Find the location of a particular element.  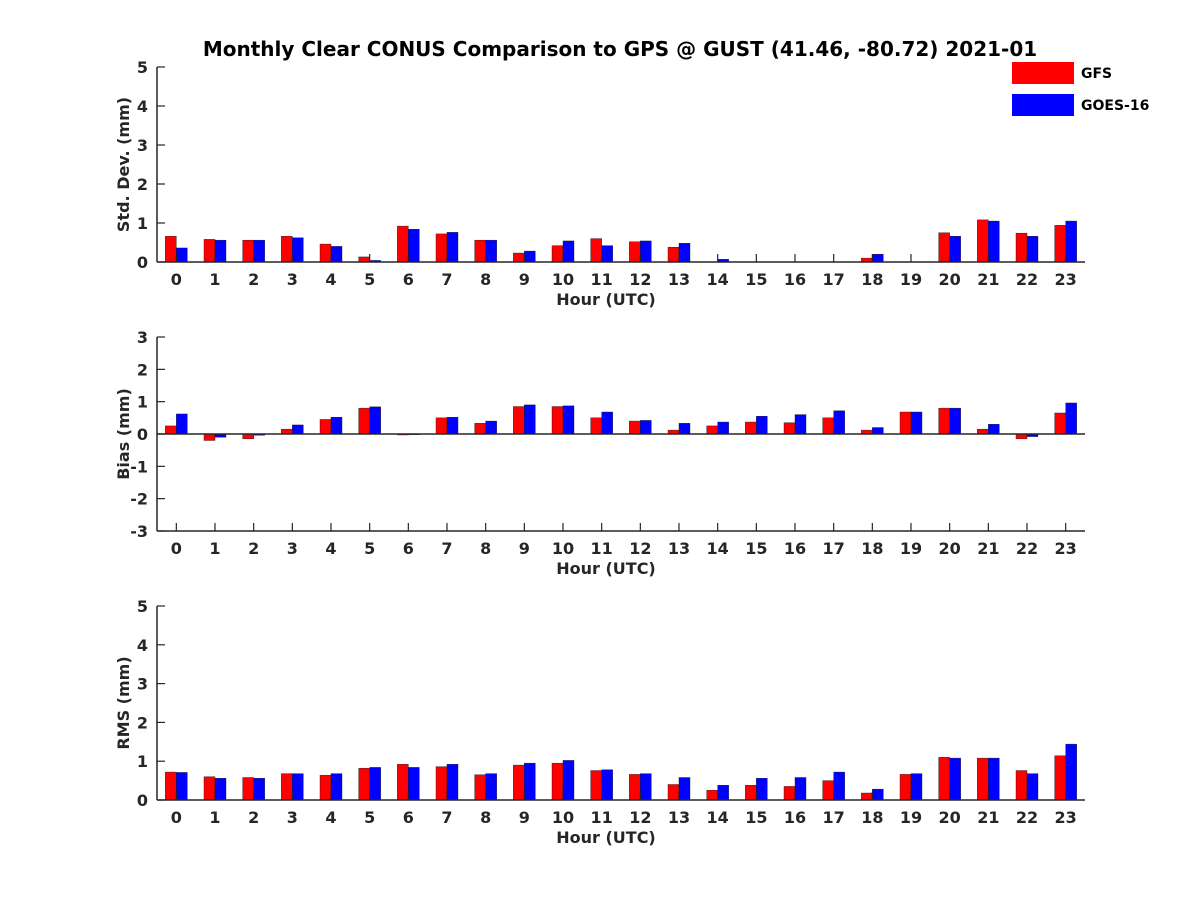

y-tick-label: 4 is located at coordinates (142, 645).